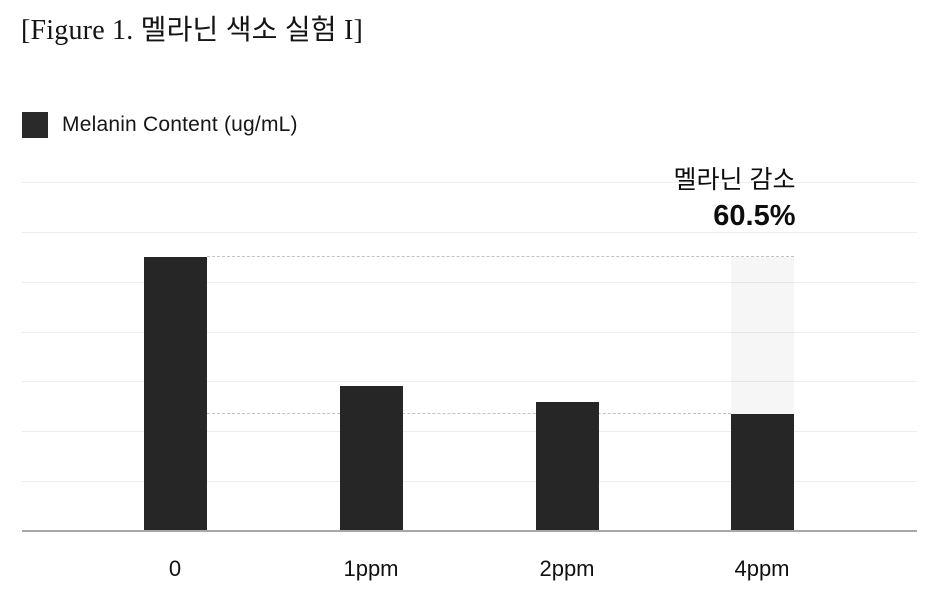 The width and height of the screenshot is (942, 608). I want to click on bar-2ppm, so click(567, 466).